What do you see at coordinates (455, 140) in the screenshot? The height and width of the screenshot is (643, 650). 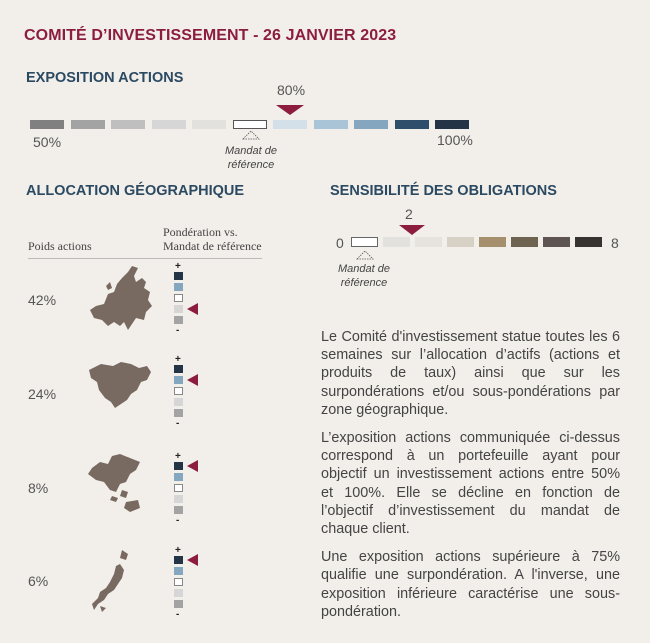 I see `exposure-max-label: 100%` at bounding box center [455, 140].